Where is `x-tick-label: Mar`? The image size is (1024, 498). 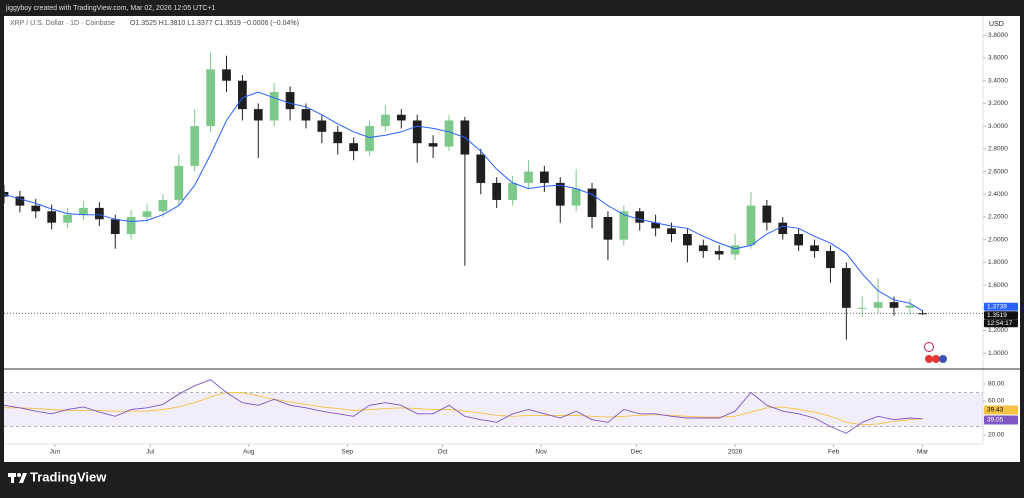 x-tick-label: Mar is located at coordinates (923, 452).